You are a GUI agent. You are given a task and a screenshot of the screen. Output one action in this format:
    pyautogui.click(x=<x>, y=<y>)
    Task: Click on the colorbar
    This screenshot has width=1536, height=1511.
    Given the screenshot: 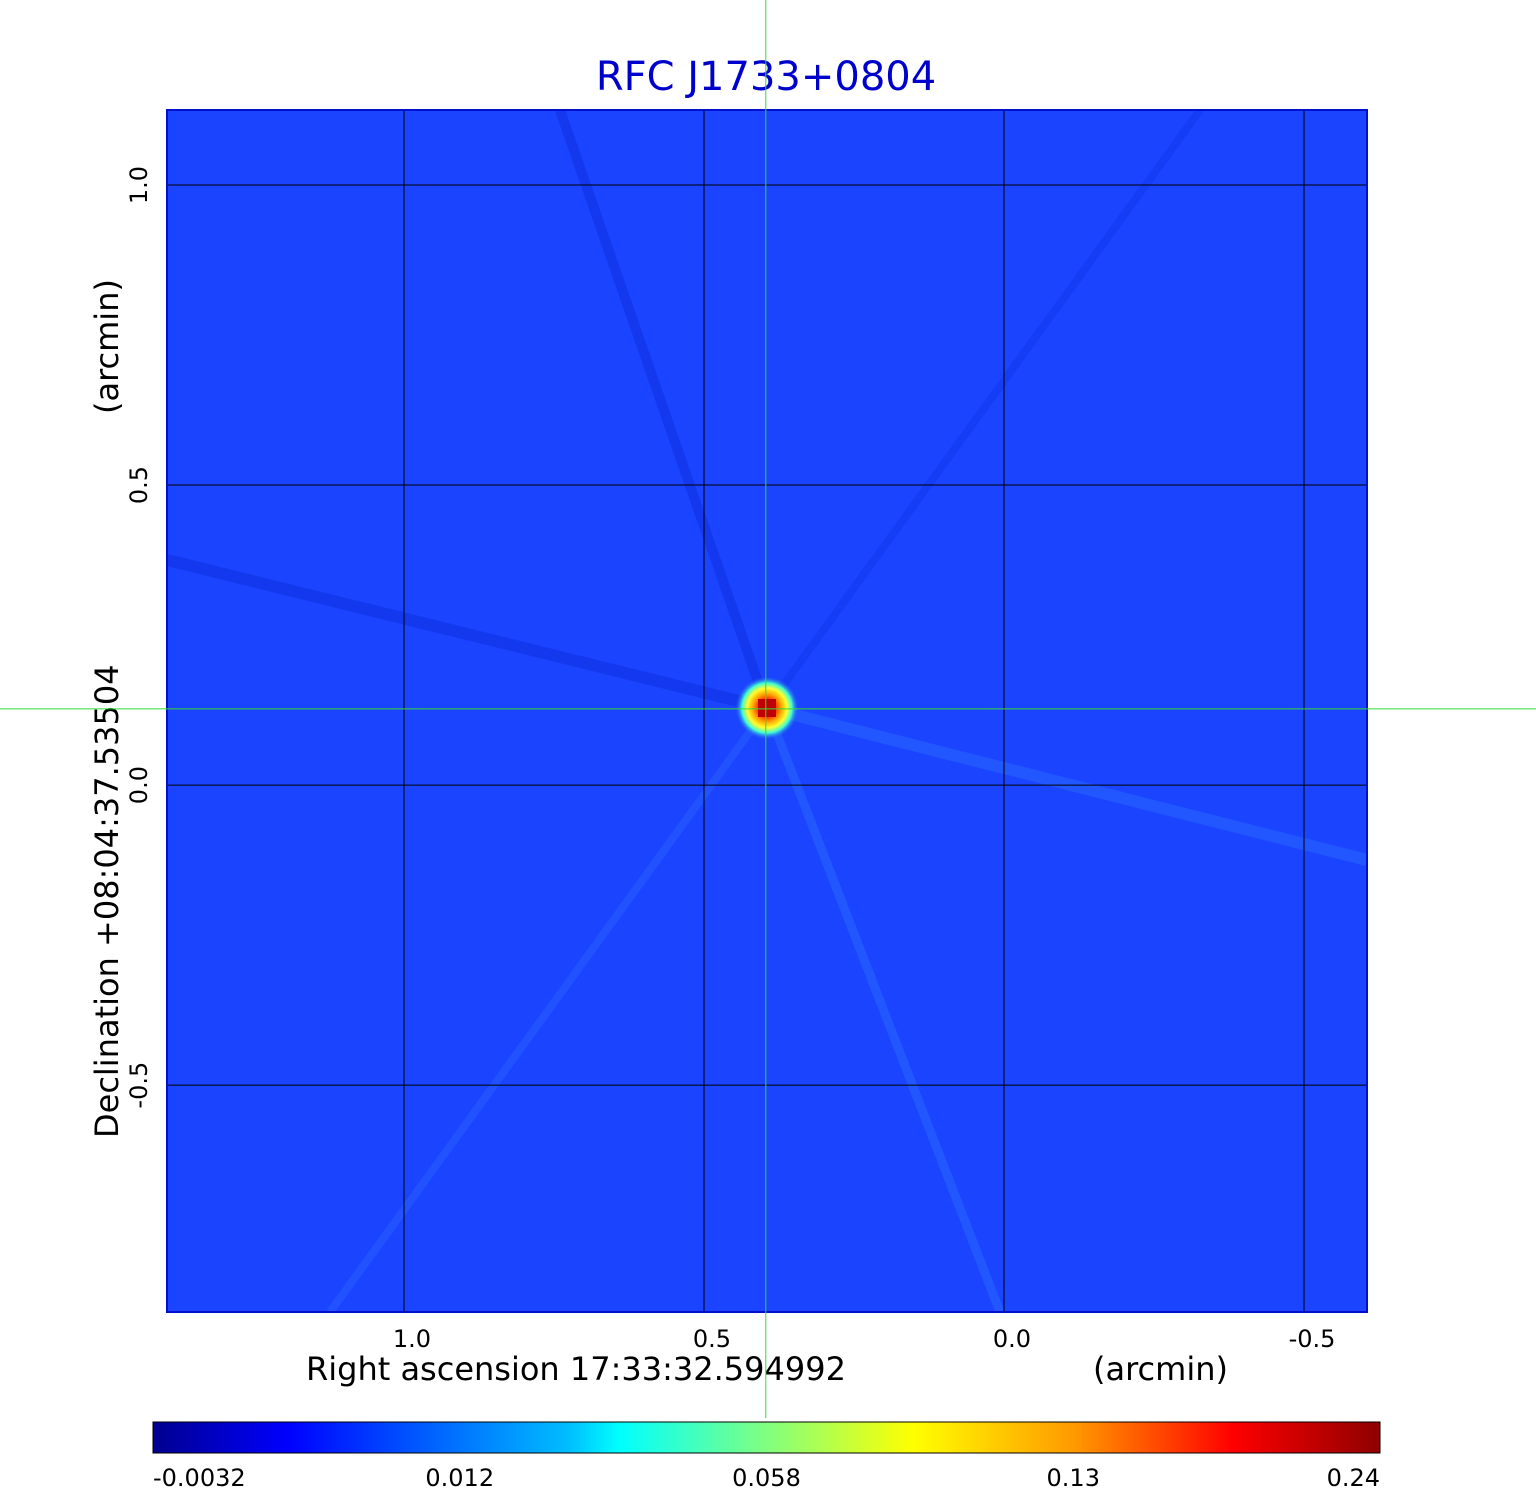 What is the action you would take?
    pyautogui.click(x=766, y=1437)
    